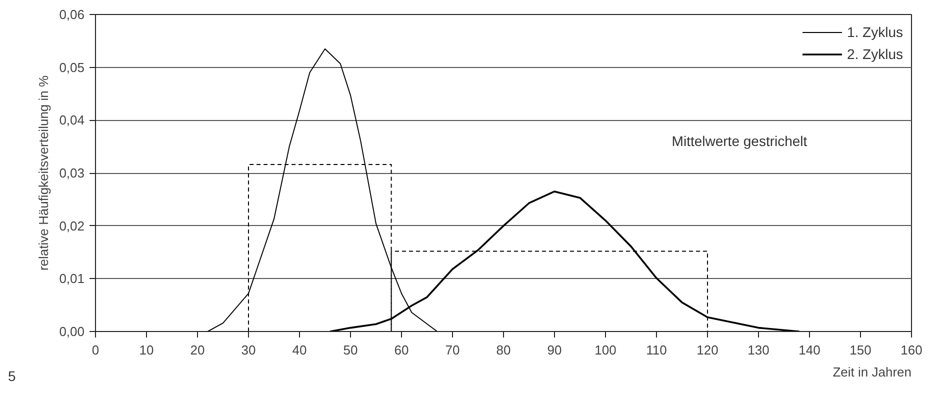 This screenshot has height=407, width=928. What do you see at coordinates (503, 350) in the screenshot?
I see `x-tick-label: 80` at bounding box center [503, 350].